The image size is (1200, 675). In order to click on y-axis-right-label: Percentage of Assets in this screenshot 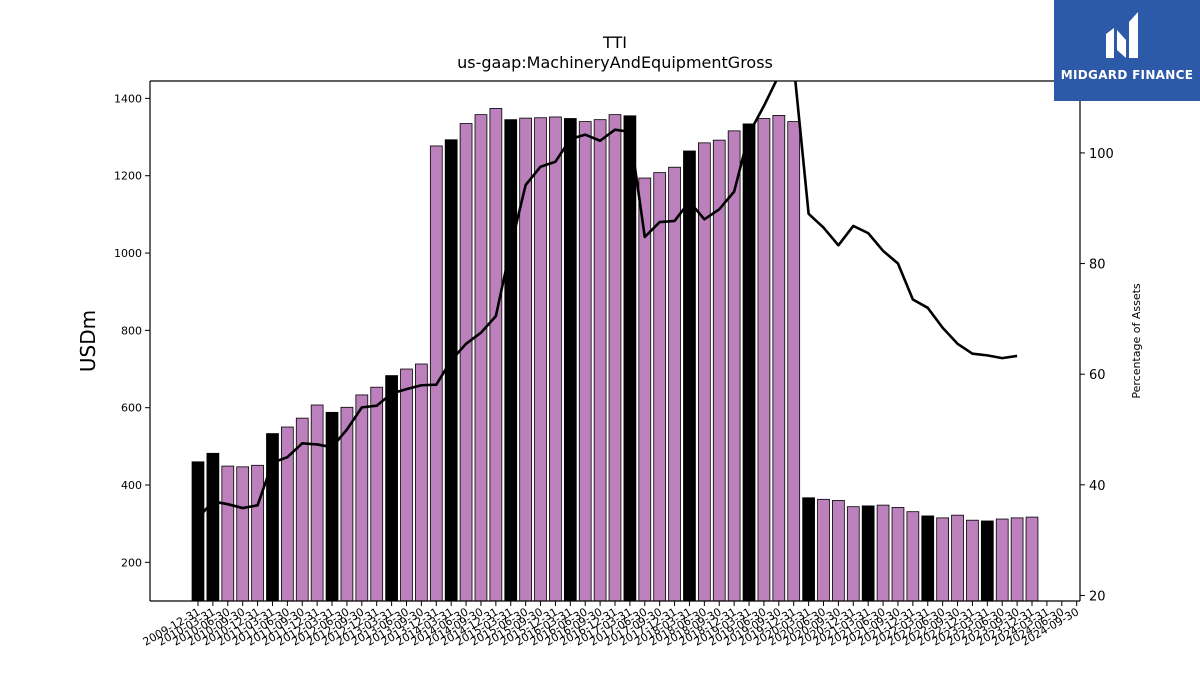, I will do `click(1136, 341)`.